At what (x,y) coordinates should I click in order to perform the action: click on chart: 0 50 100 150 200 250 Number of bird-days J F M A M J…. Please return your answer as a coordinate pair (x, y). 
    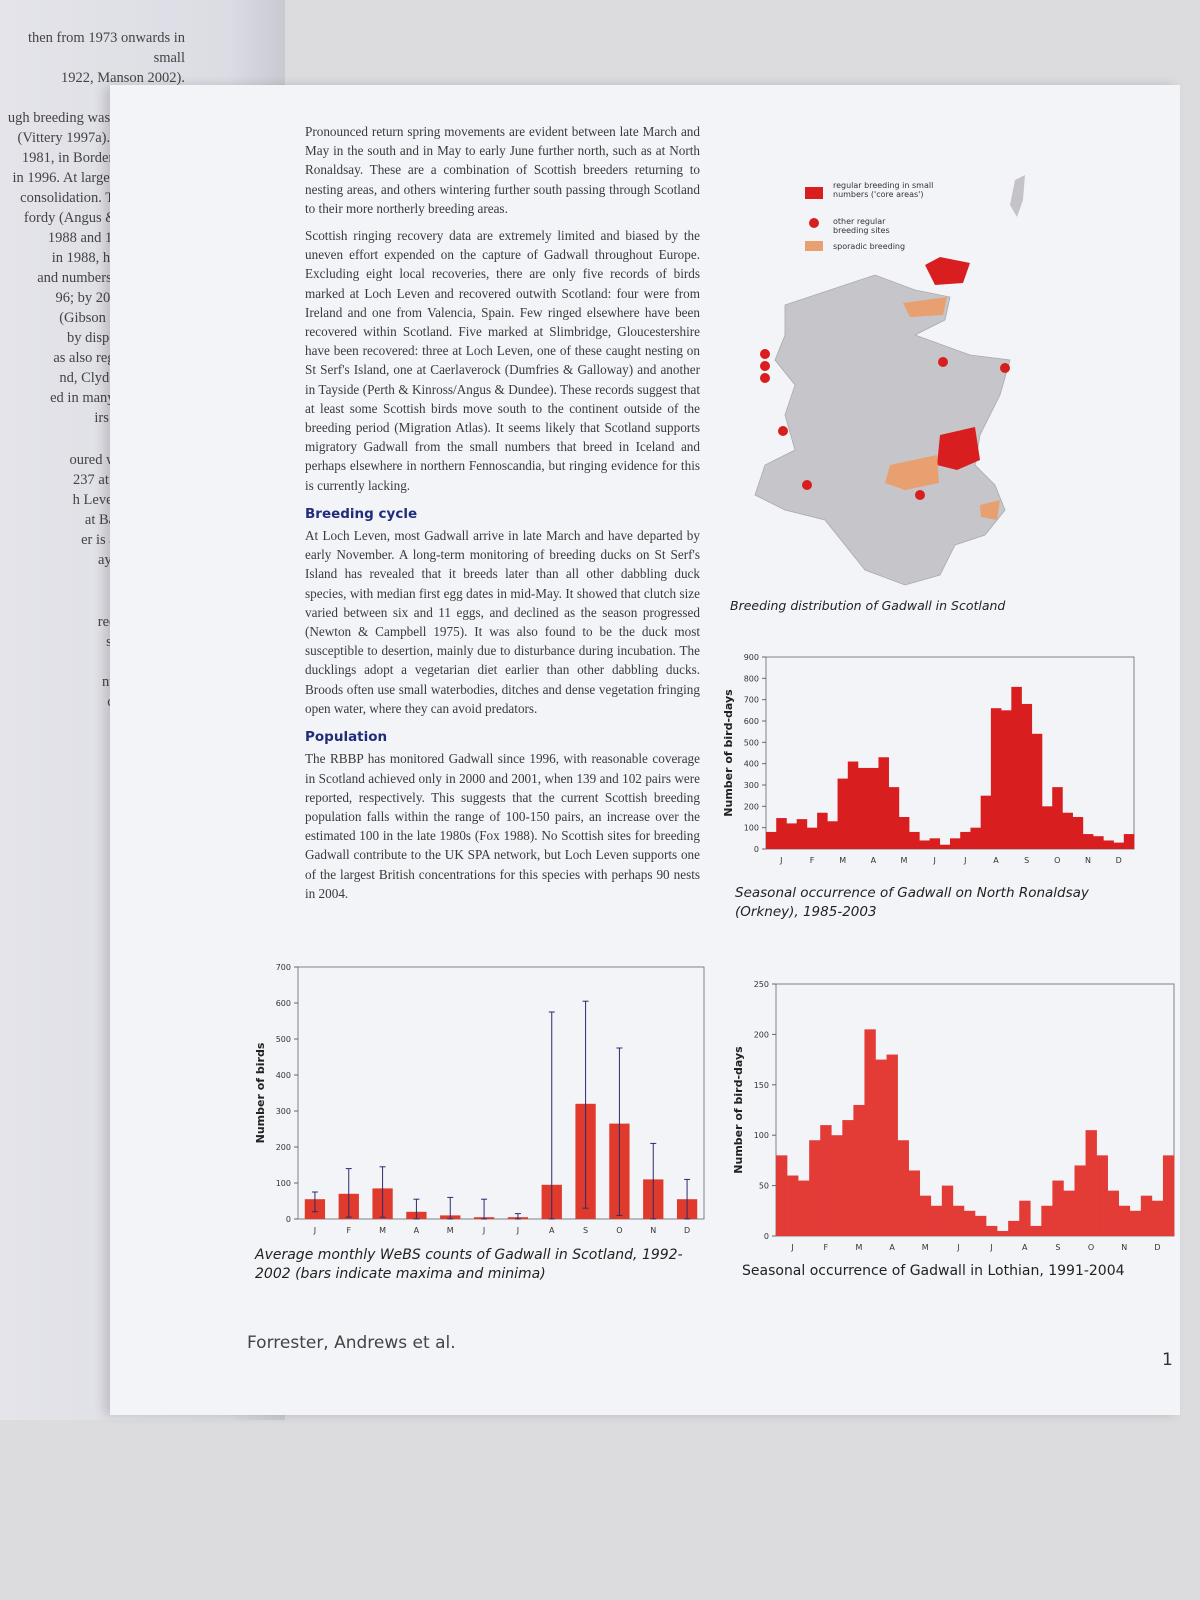
    Looking at the image, I should click on (953, 1116).